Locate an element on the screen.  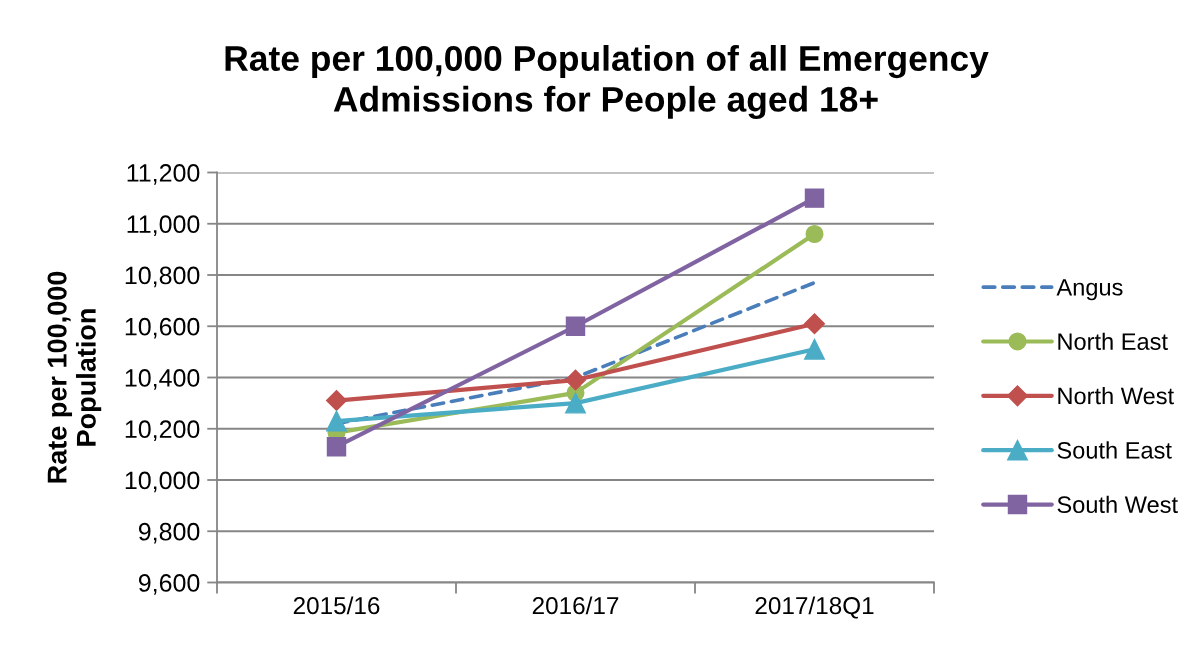
y-tick-label: 10,000 is located at coordinates (162, 482).